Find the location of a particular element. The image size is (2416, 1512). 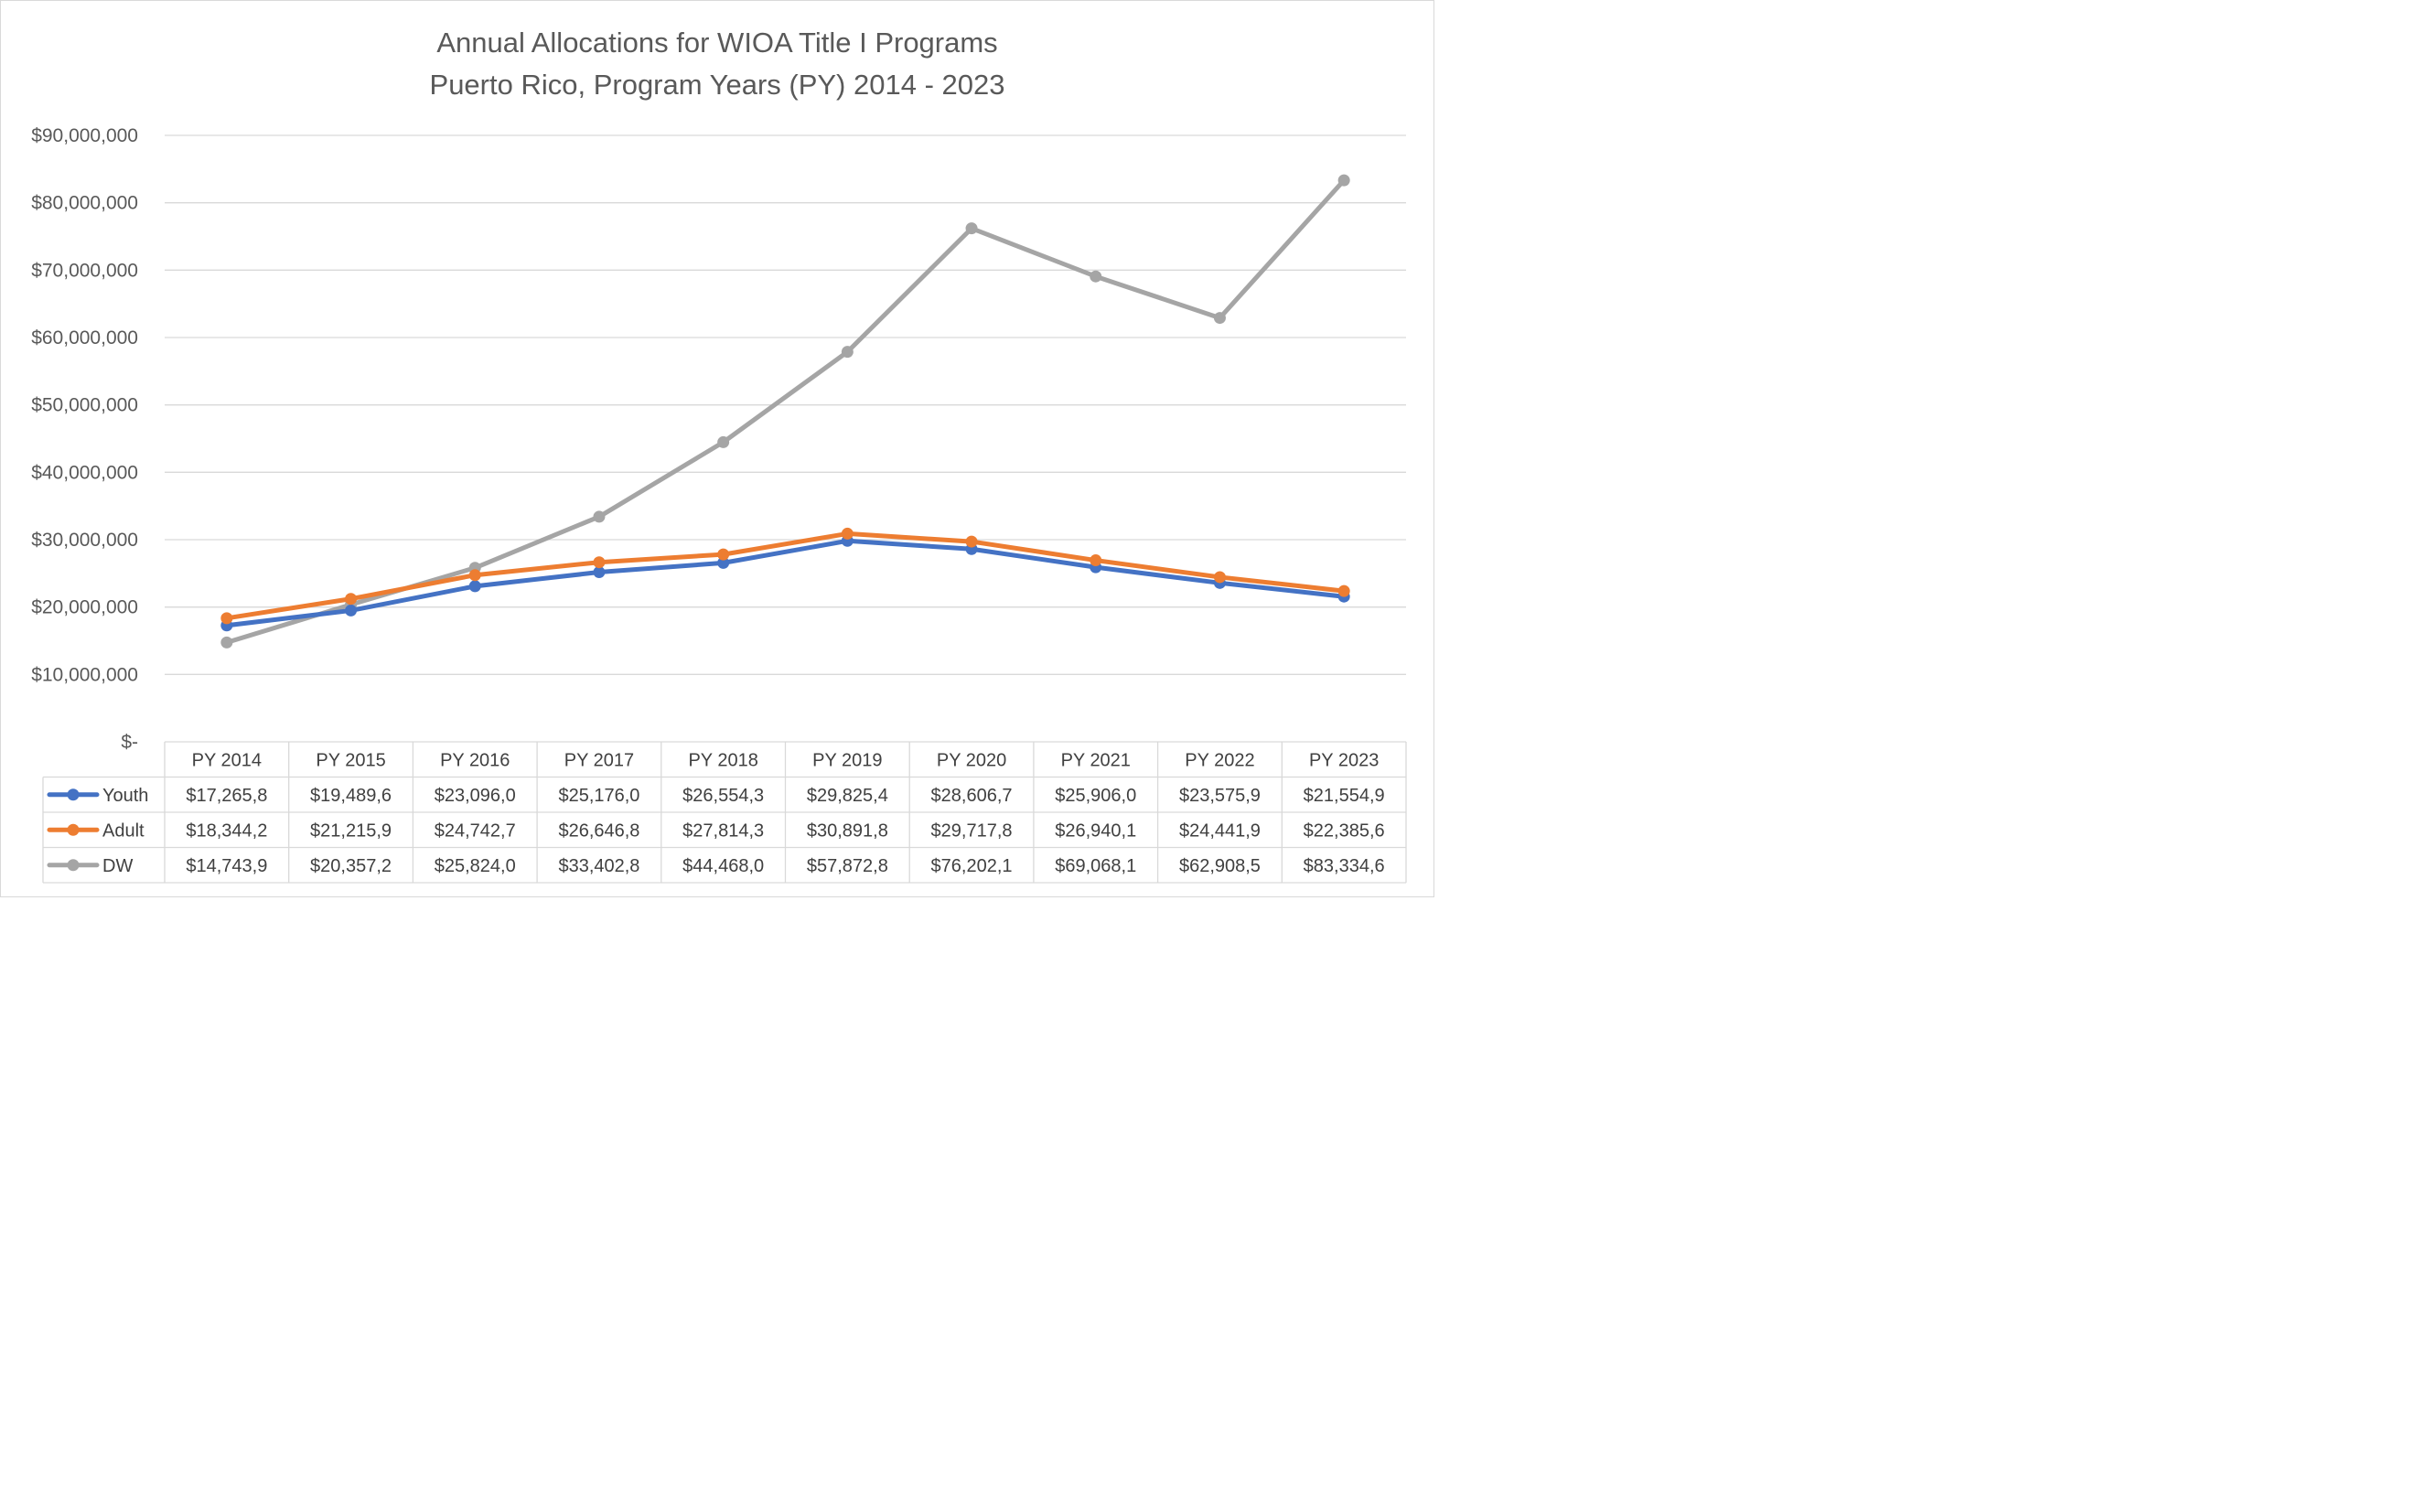

legend-label-dw: DW is located at coordinates (118, 866).